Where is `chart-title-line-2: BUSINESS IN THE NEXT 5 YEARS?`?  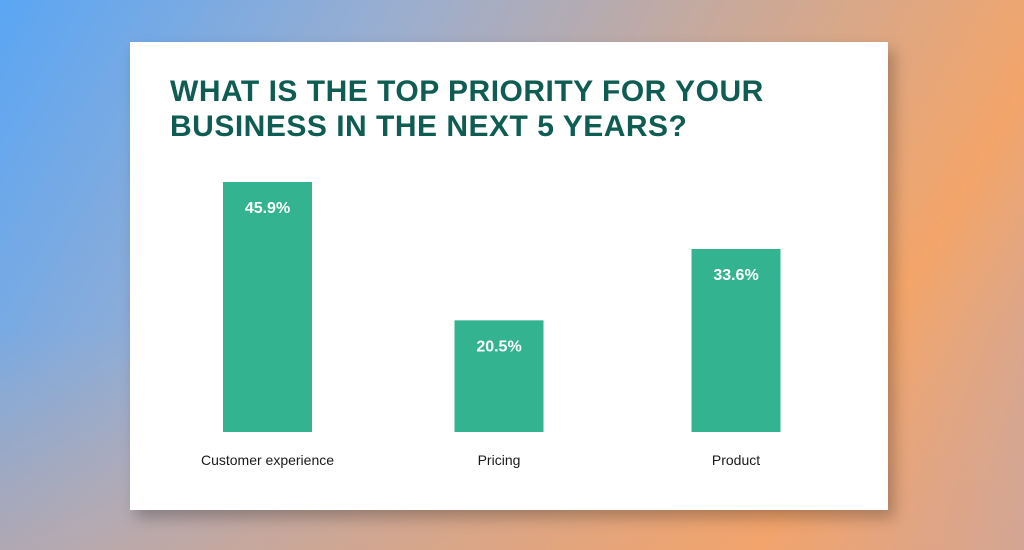 chart-title-line-2: BUSINESS IN THE NEXT 5 YEARS? is located at coordinates (429, 126).